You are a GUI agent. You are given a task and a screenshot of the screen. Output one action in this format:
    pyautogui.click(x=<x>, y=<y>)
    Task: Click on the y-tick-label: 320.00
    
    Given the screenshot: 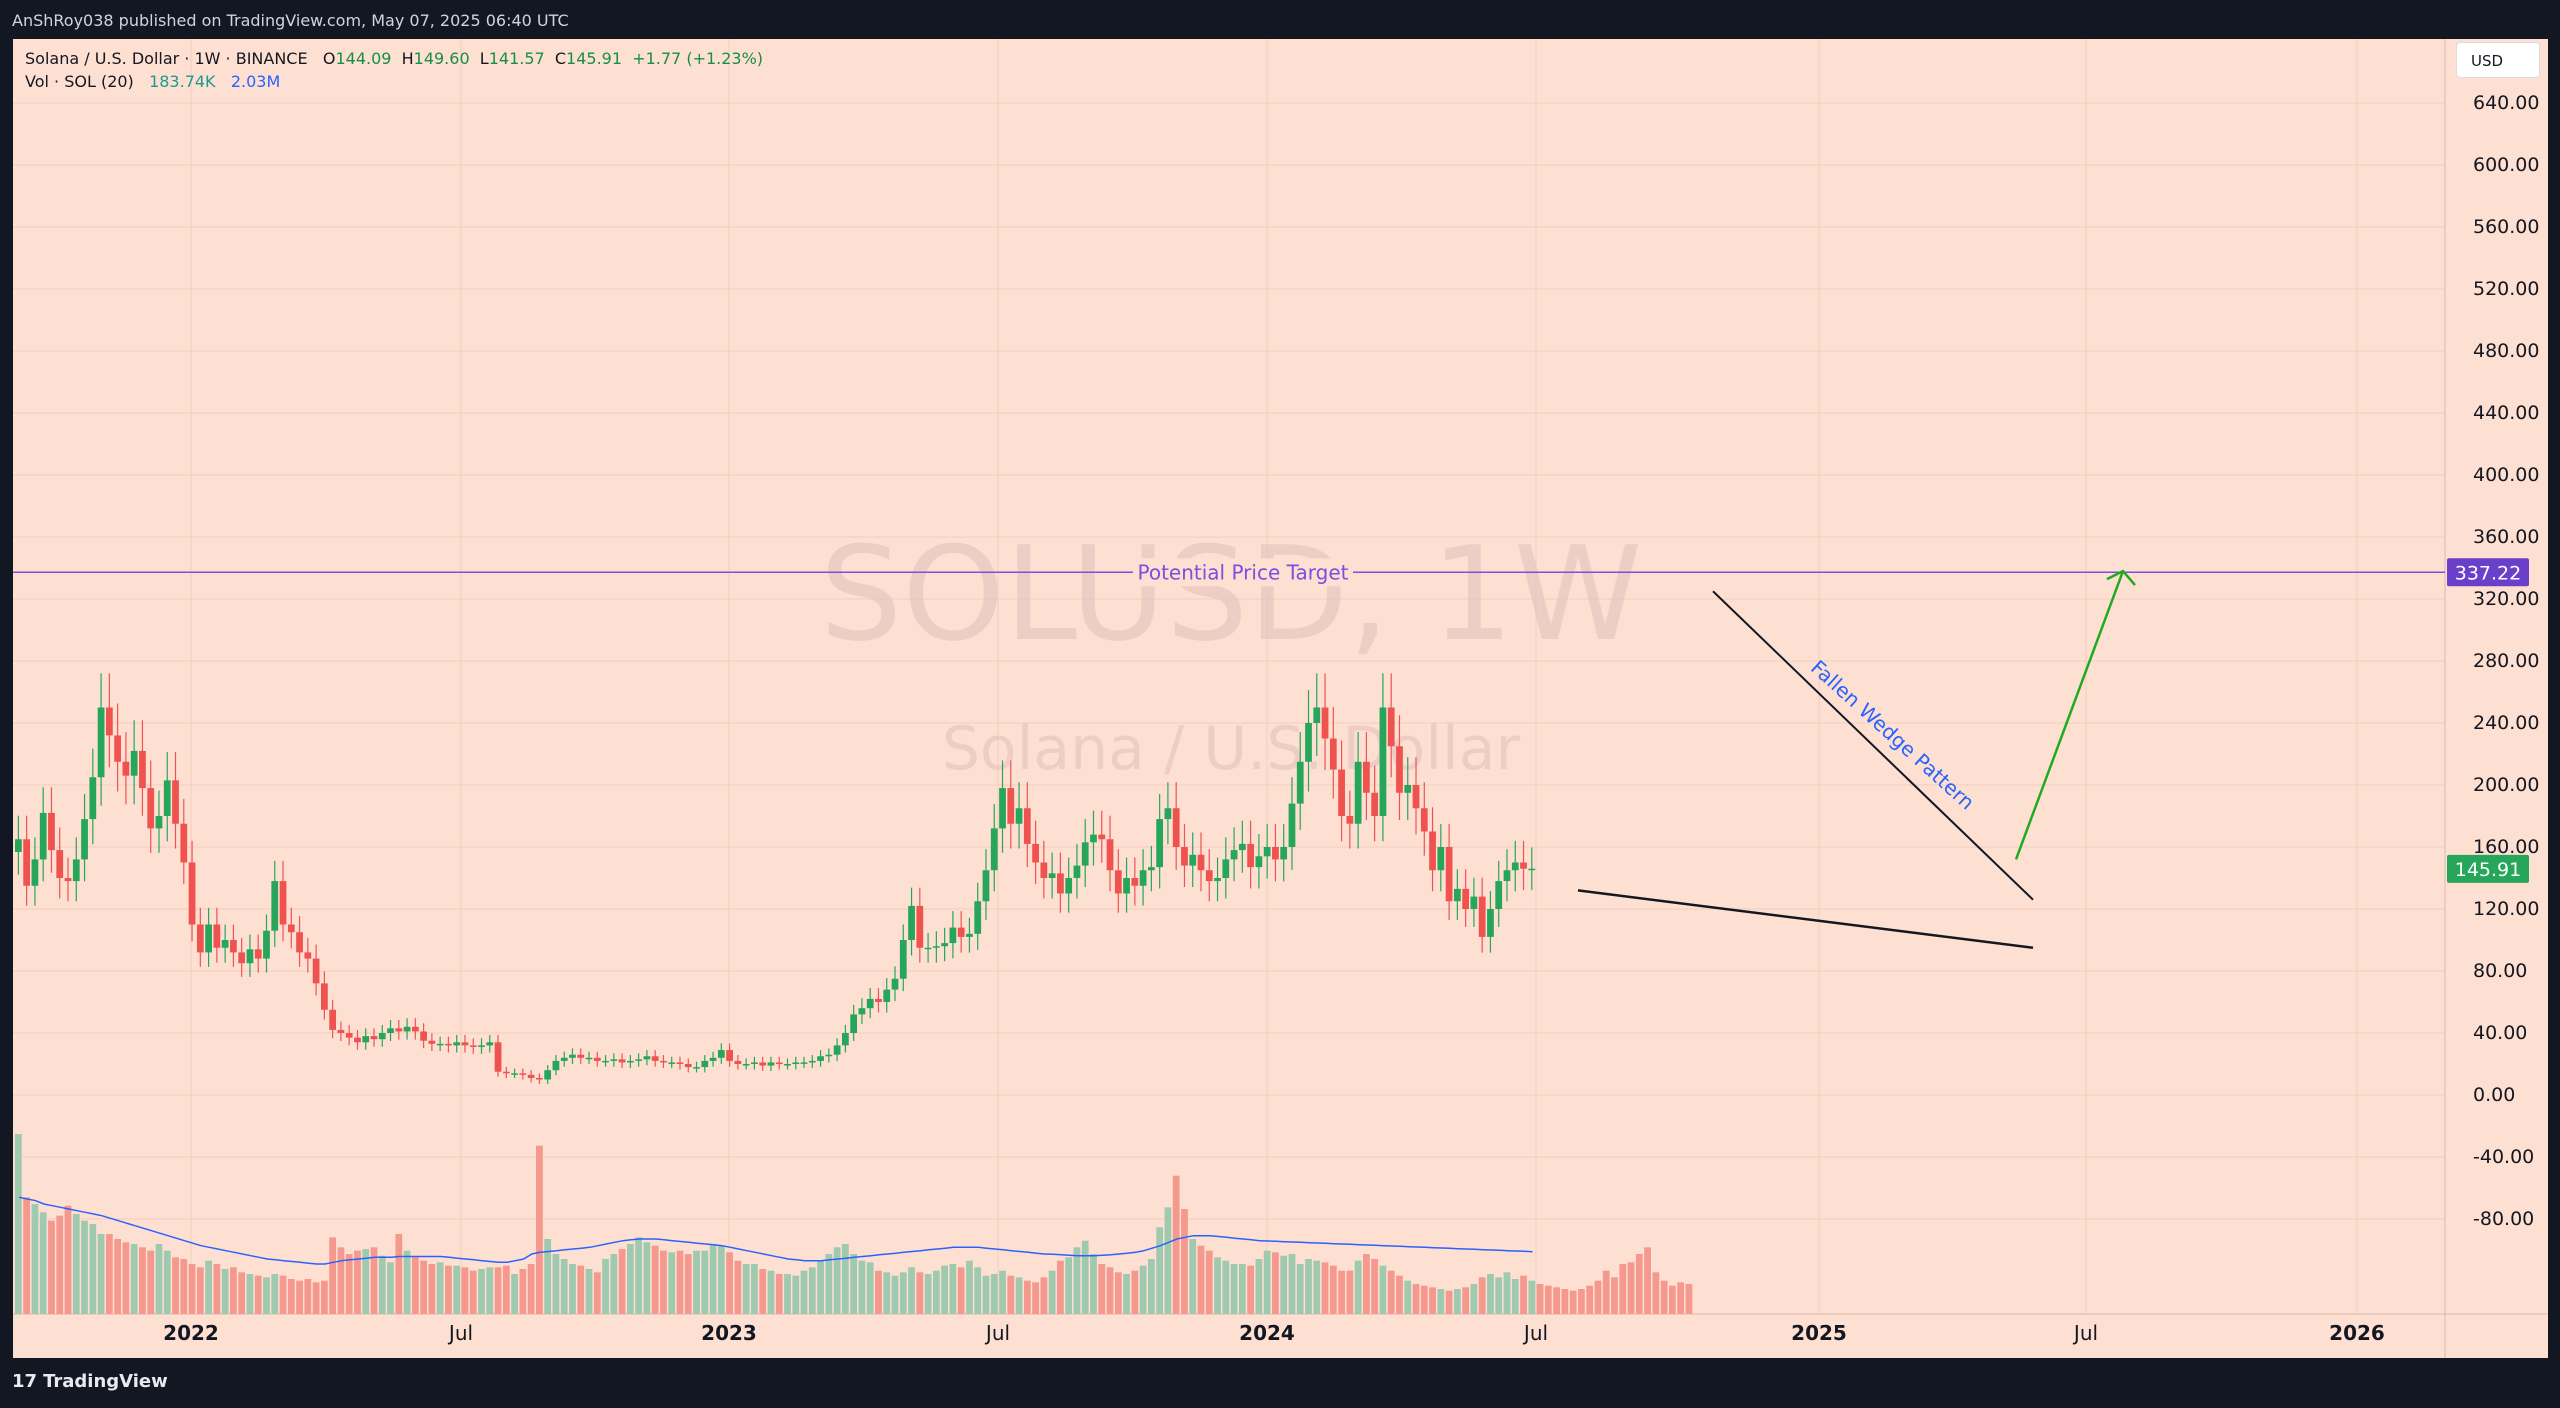 What is the action you would take?
    pyautogui.click(x=2506, y=599)
    